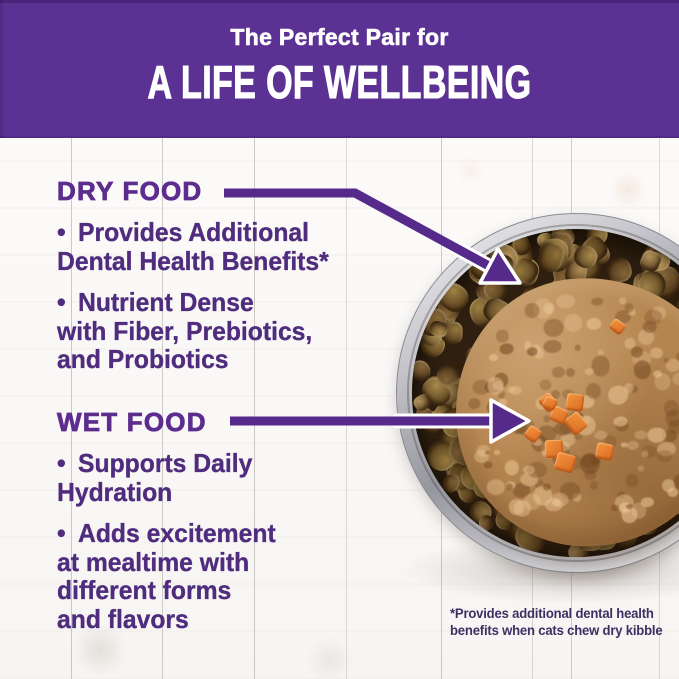  I want to click on page-title: A LIFE OF WELLBEING, so click(339, 82).